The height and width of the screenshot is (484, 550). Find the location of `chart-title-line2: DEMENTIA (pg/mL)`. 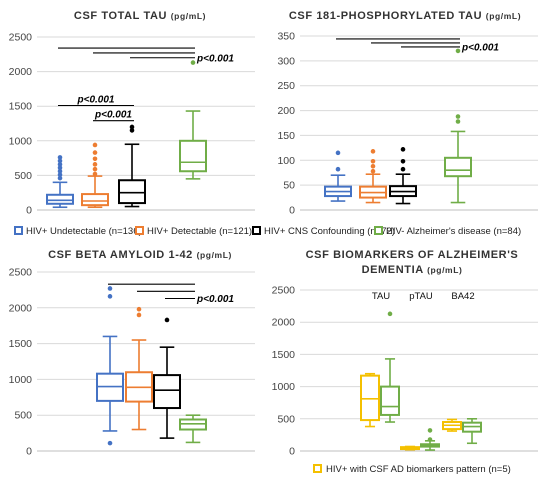

chart-title-line2: DEMENTIA (pg/mL) is located at coordinates (412, 270).